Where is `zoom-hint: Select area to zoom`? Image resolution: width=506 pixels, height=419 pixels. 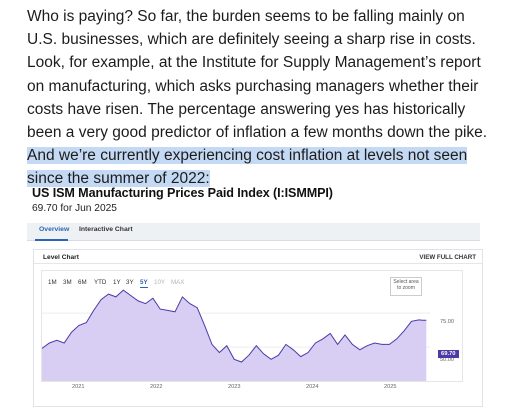 zoom-hint: Select area to zoom is located at coordinates (406, 286).